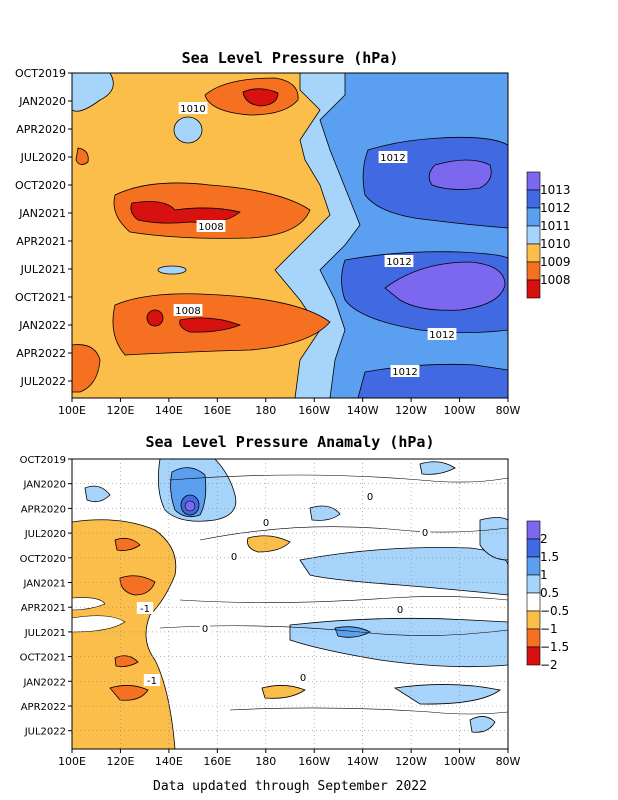  Describe the element at coordinates (544, 575) in the screenshot. I see `legend-label: 1` at that location.